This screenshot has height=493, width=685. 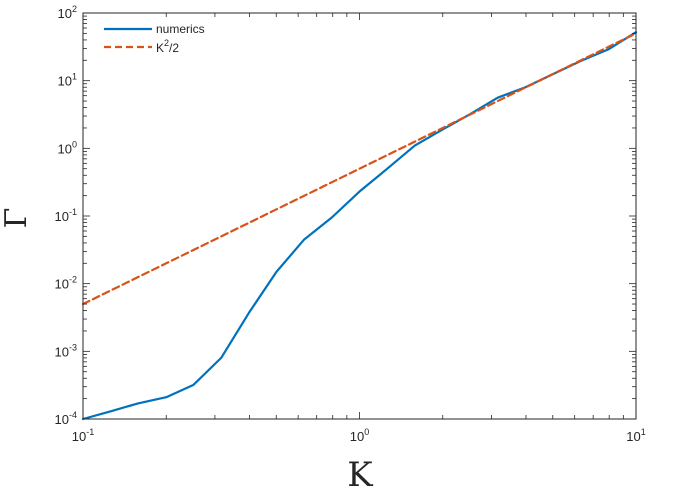 What do you see at coordinates (66, 418) in the screenshot?
I see `y-tick-label: 10⁻⁴` at bounding box center [66, 418].